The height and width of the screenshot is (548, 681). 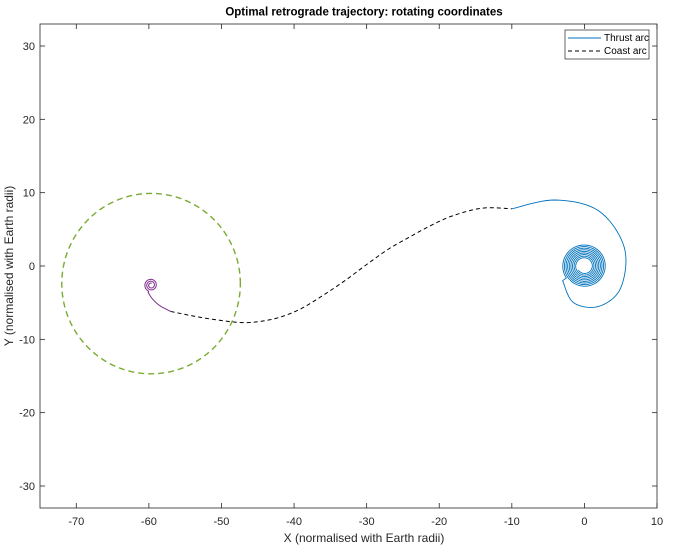 What do you see at coordinates (27, 487) in the screenshot?
I see `y-tick-label: -30` at bounding box center [27, 487].